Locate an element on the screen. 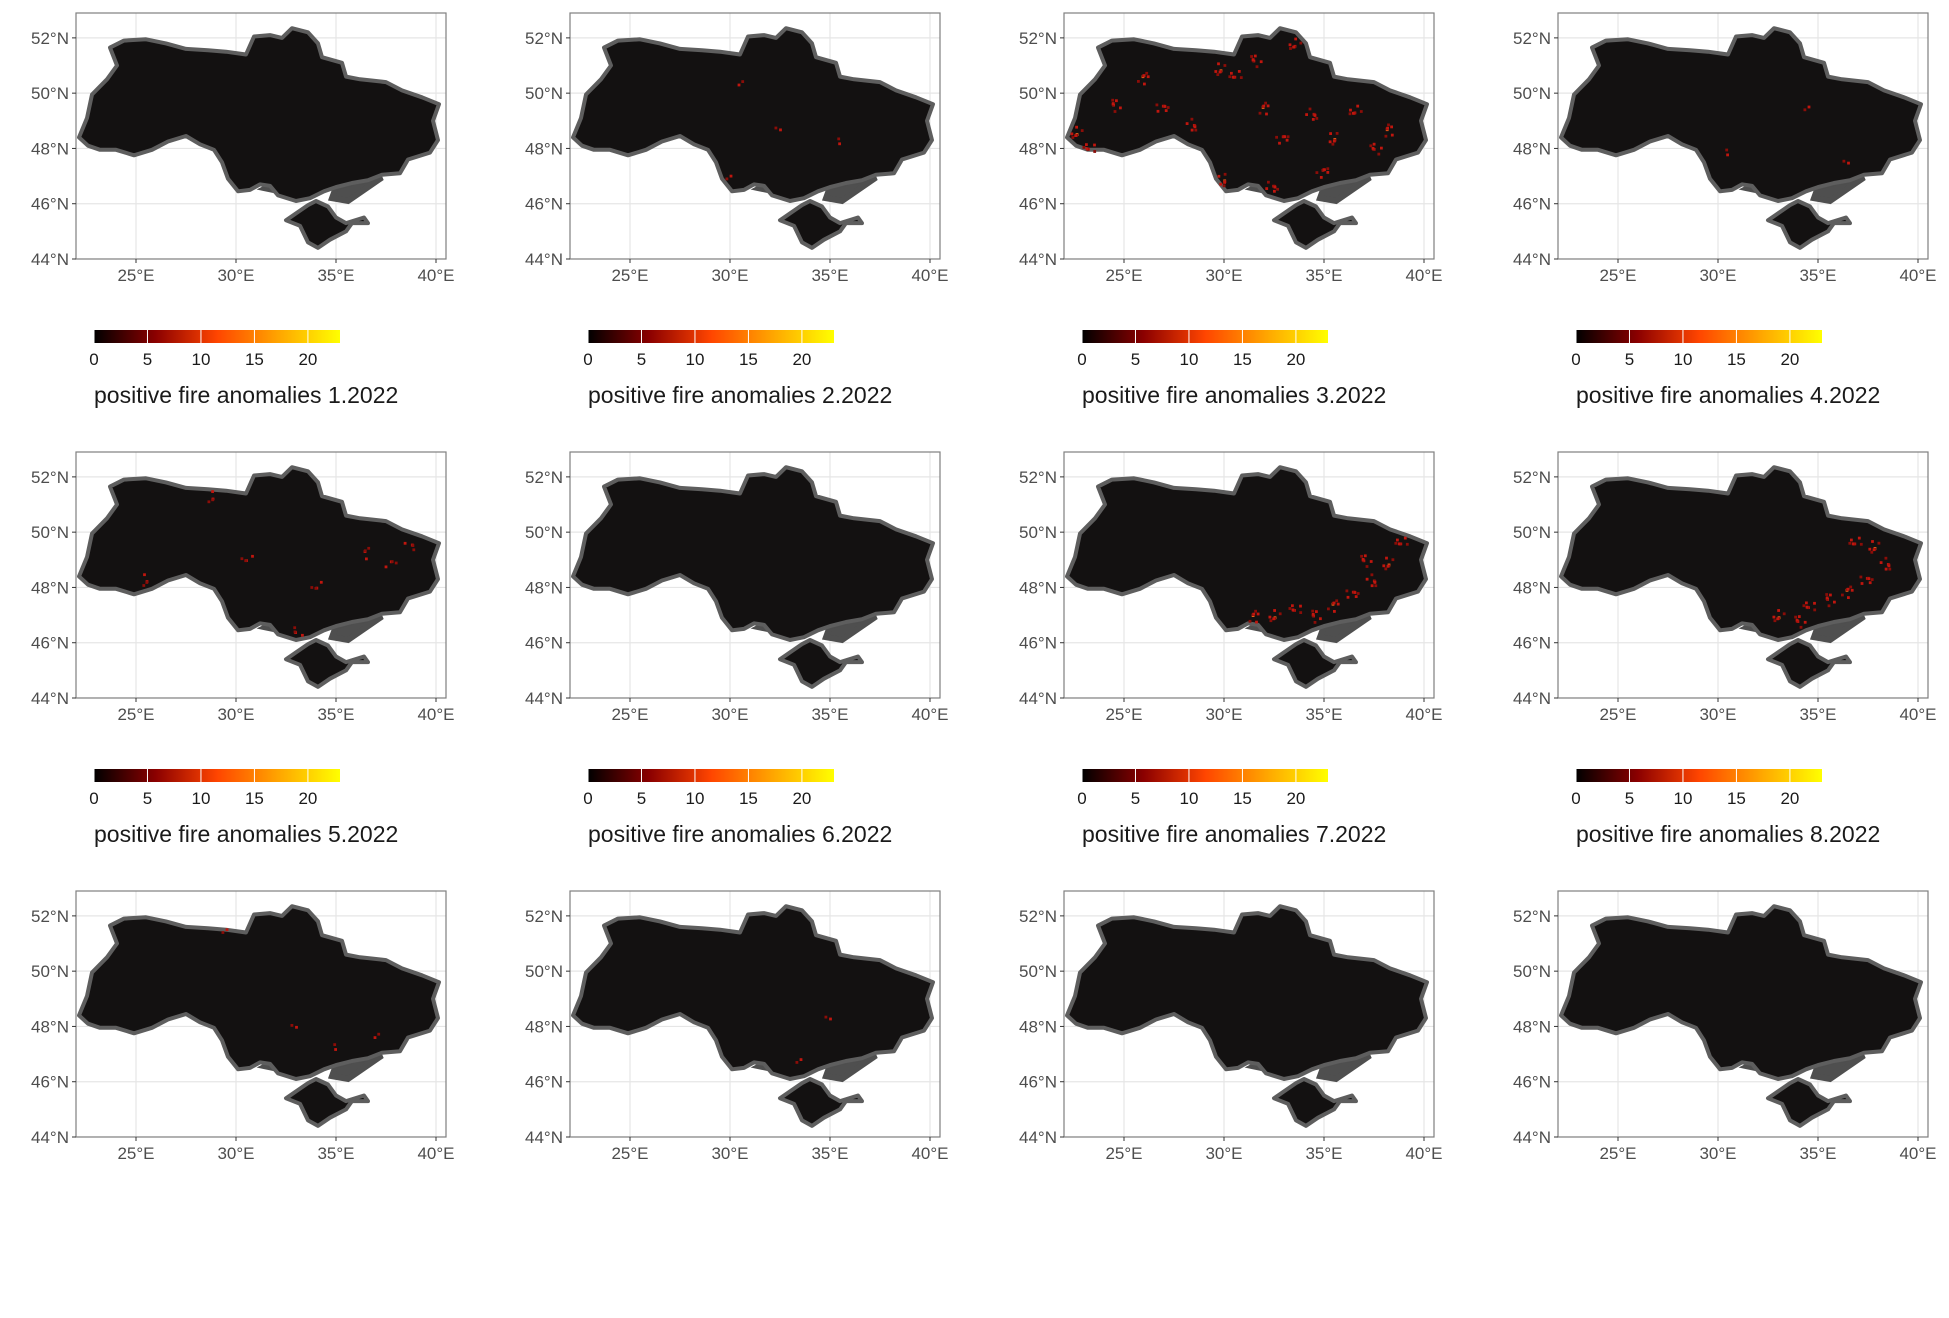  crimea-land is located at coordinates (821, 1102).